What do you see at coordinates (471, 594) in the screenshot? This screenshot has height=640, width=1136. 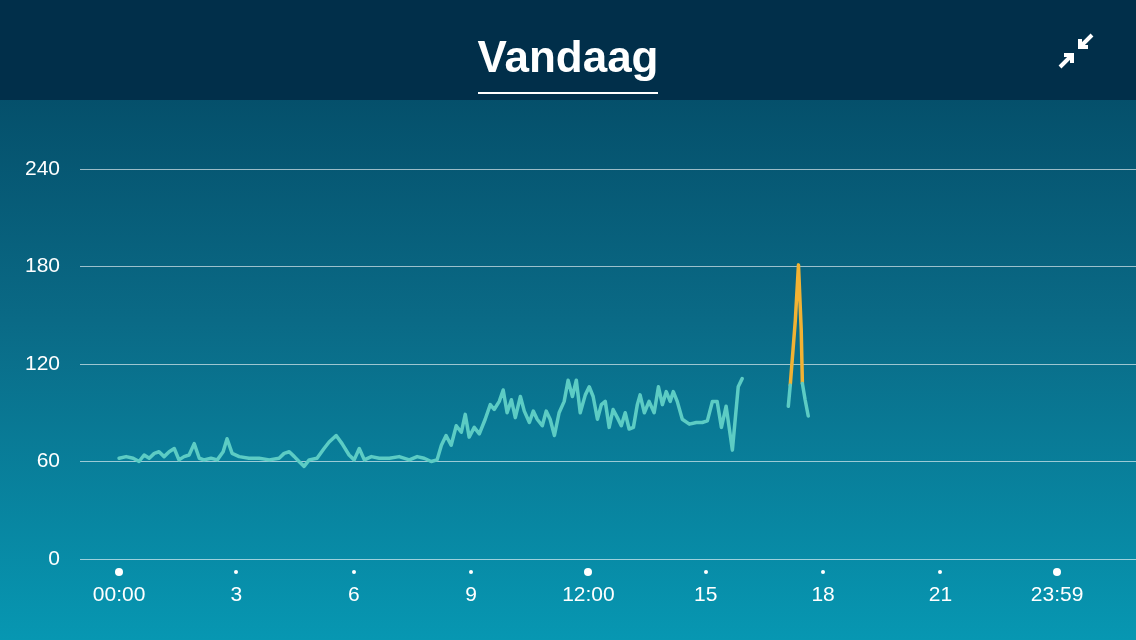 I see `x-tick-label: 9` at bounding box center [471, 594].